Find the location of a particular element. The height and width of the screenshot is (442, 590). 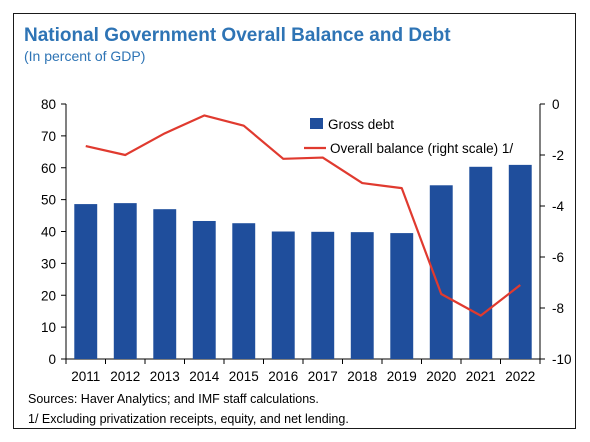

x-tick-label: 2021 is located at coordinates (481, 376).